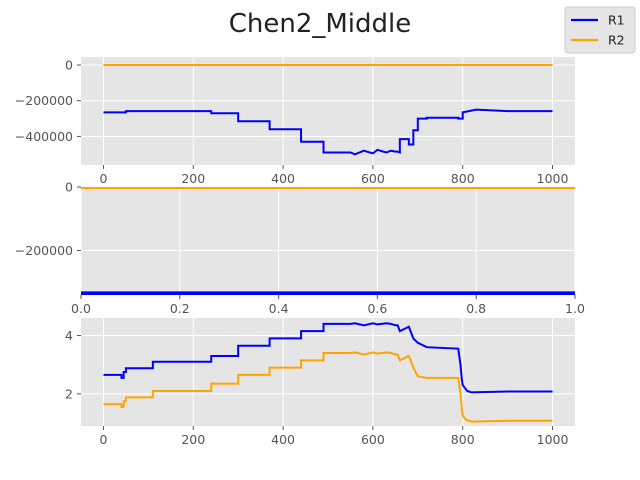 The height and width of the screenshot is (480, 640). Describe the element at coordinates (616, 40) in the screenshot. I see `legend-label-r2: R2` at that location.